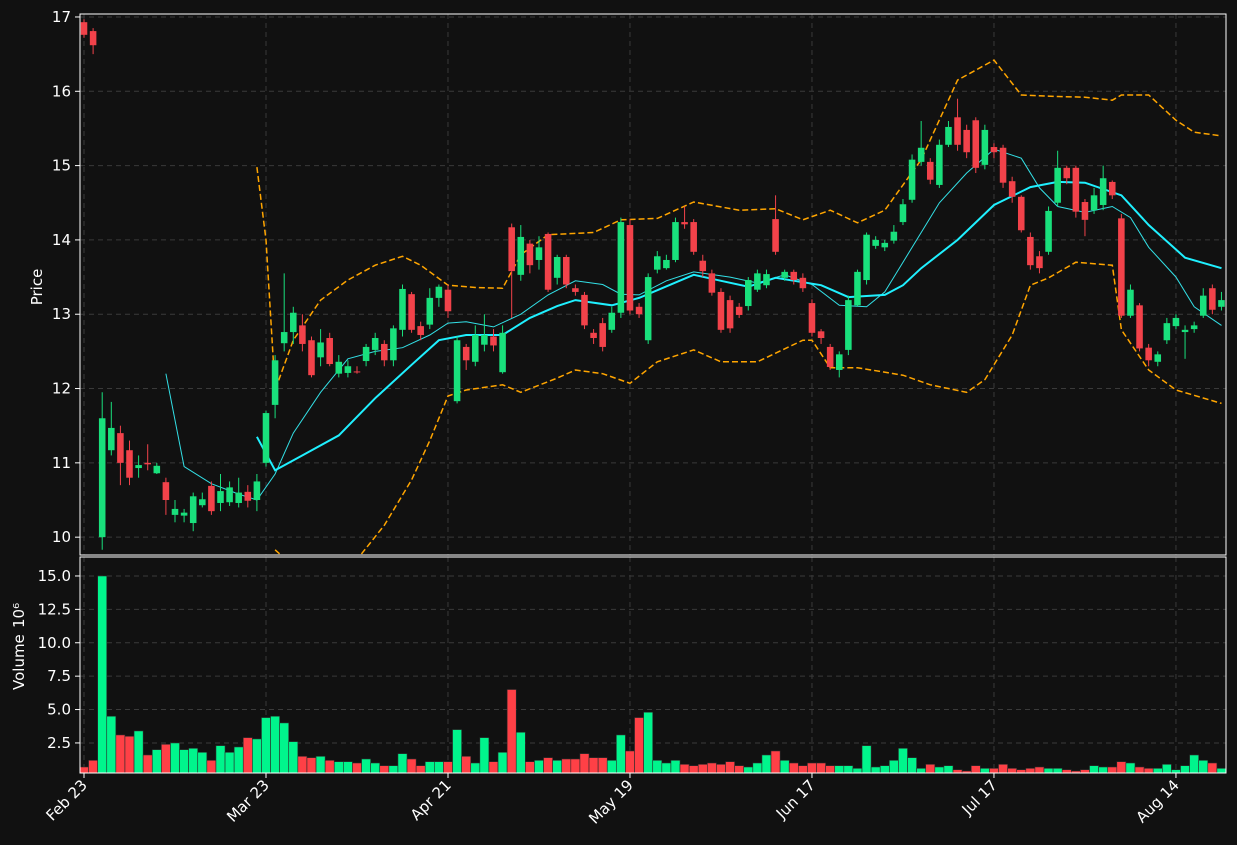 The height and width of the screenshot is (845, 1237). Describe the element at coordinates (19, 615) in the screenshot. I see `volume-offset-label: 10⁶` at that location.